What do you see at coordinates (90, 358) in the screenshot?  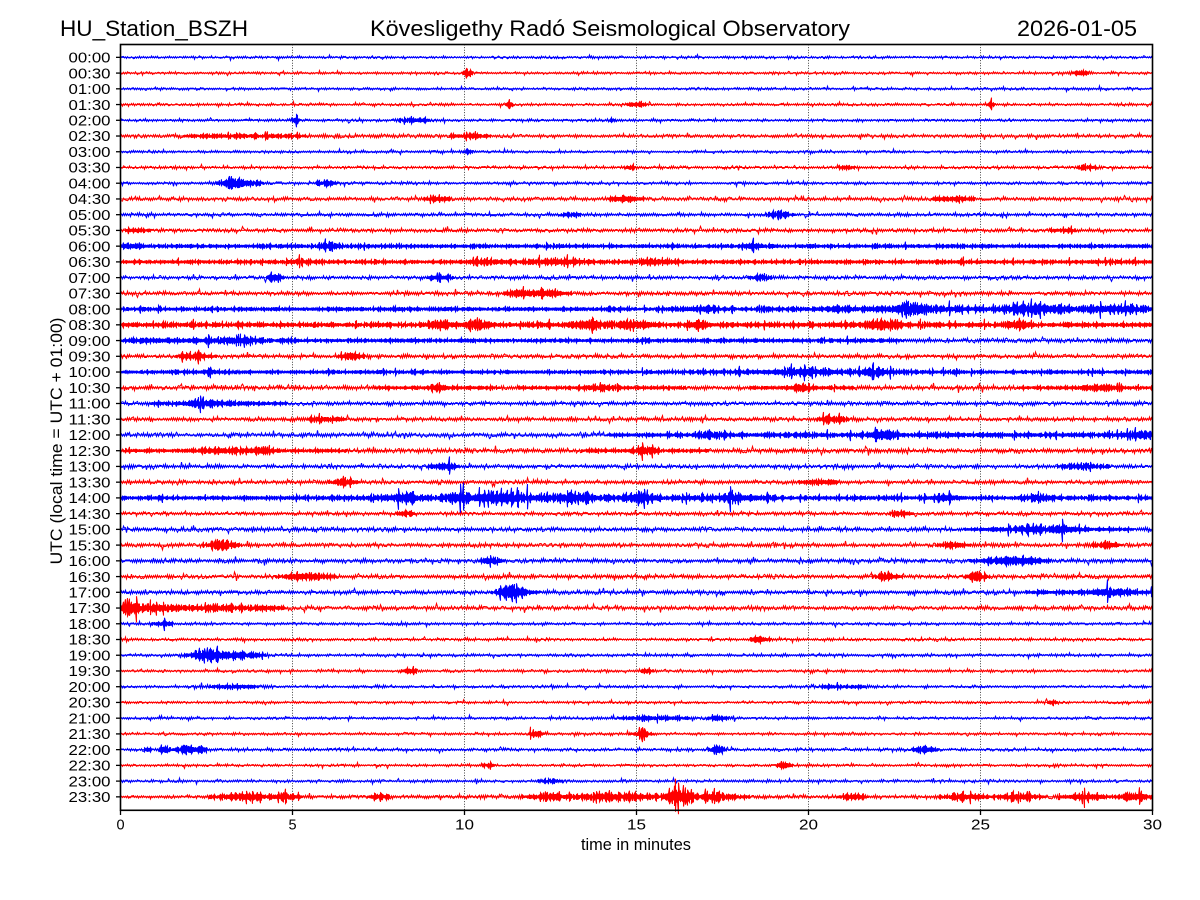 I see `svg-text: 09:30` at bounding box center [90, 358].